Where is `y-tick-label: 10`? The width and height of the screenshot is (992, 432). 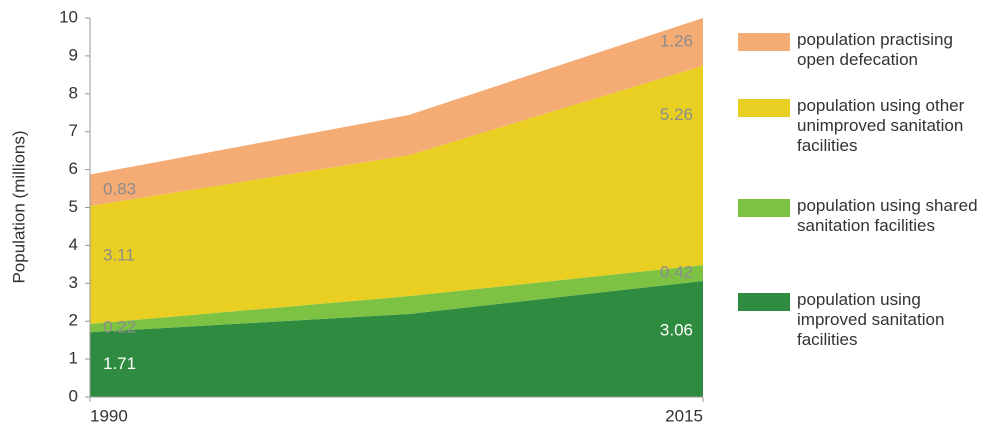 y-tick-label: 10 is located at coordinates (68, 16).